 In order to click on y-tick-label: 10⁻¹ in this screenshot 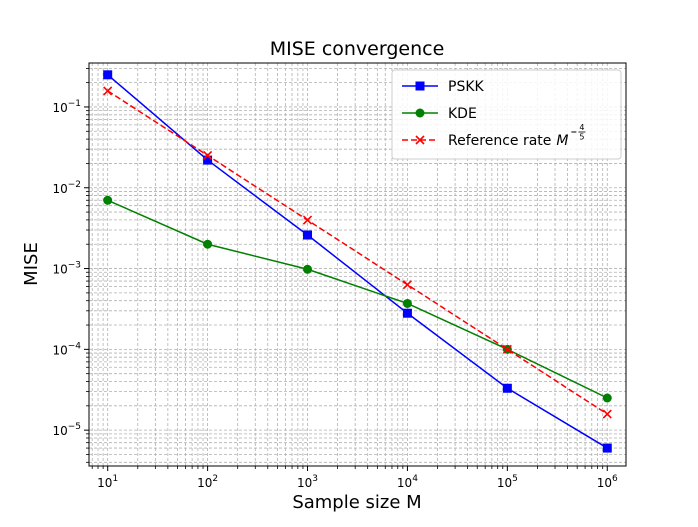, I will do `click(66, 107)`.